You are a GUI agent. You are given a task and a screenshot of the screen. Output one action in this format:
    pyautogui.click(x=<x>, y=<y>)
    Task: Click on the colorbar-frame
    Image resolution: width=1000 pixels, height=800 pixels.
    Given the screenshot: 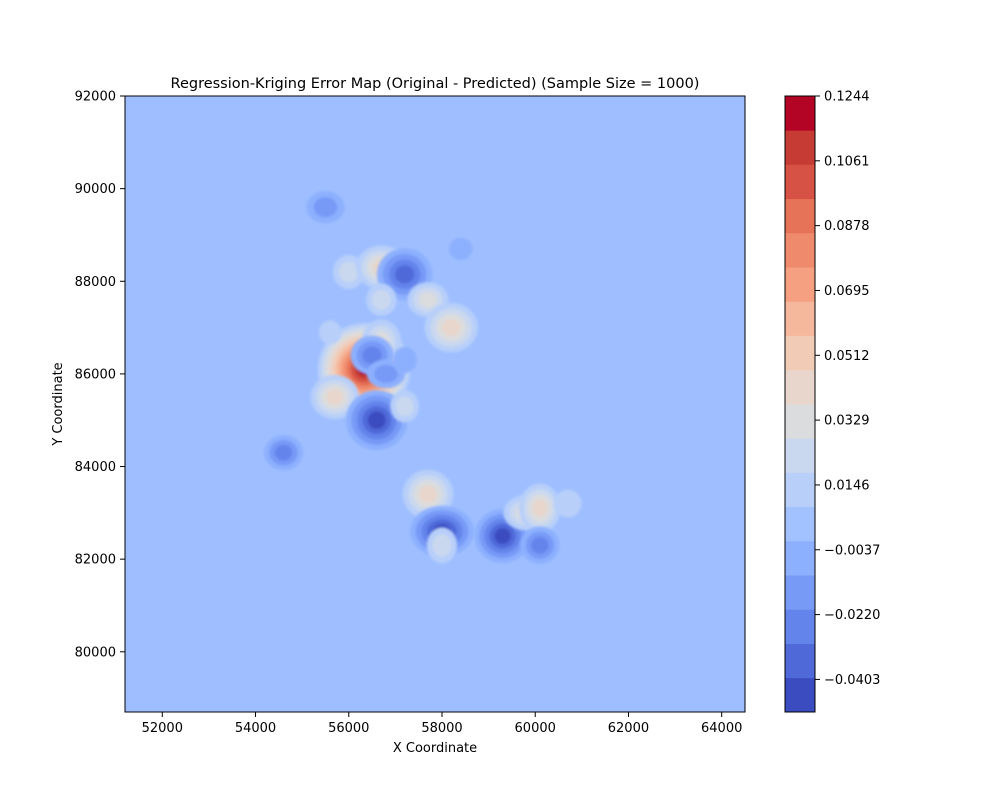 What is the action you would take?
    pyautogui.click(x=800, y=404)
    